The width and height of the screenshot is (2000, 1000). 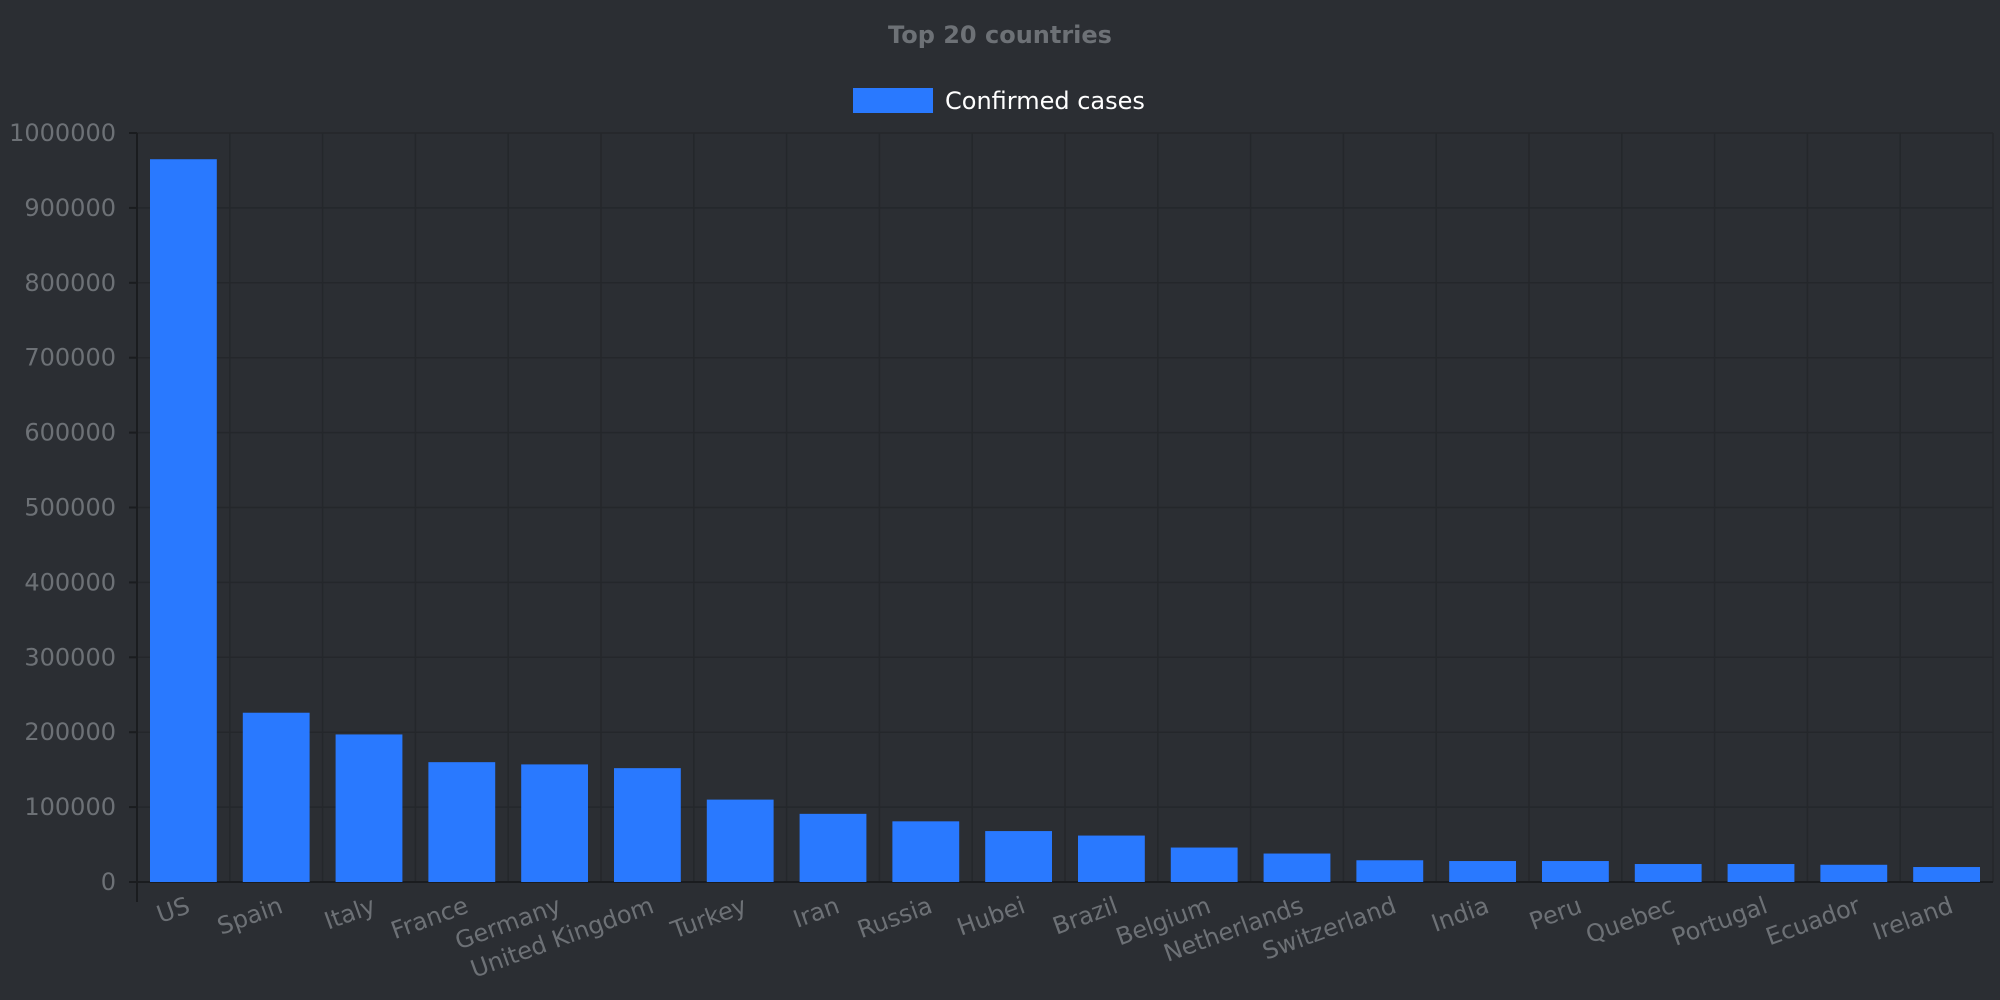 I want to click on bar-netherlands, so click(x=1297, y=867).